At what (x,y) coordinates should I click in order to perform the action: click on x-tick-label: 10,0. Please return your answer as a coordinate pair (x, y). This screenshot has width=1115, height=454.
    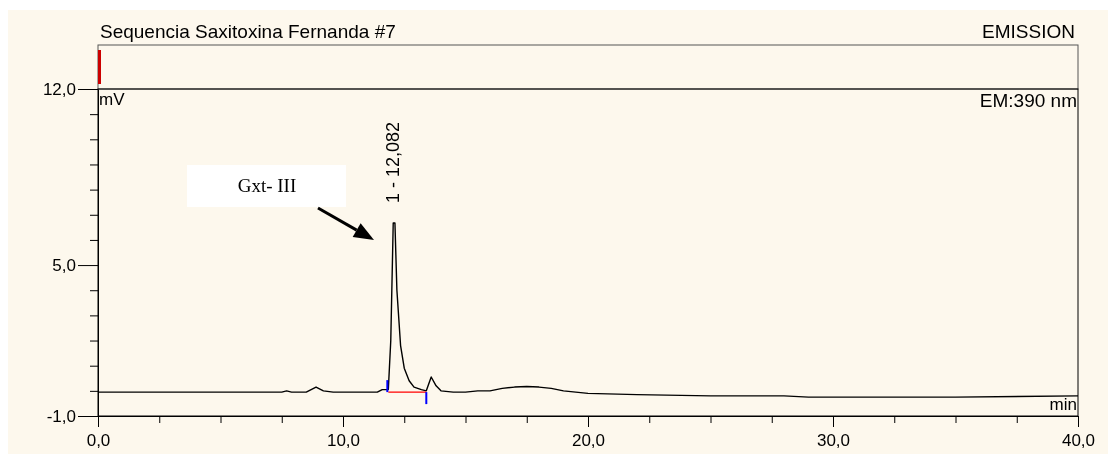
    Looking at the image, I should click on (343, 440).